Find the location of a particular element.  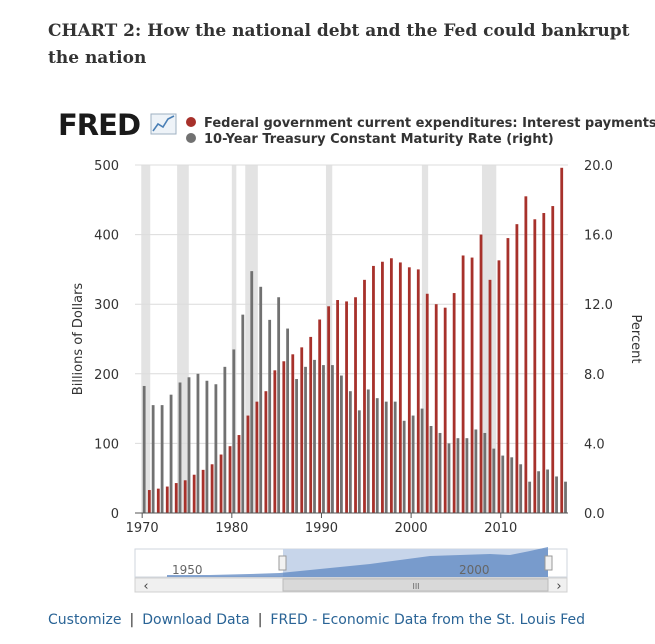

navigator-scrollbar: ‹ › III is located at coordinates (351, 585).